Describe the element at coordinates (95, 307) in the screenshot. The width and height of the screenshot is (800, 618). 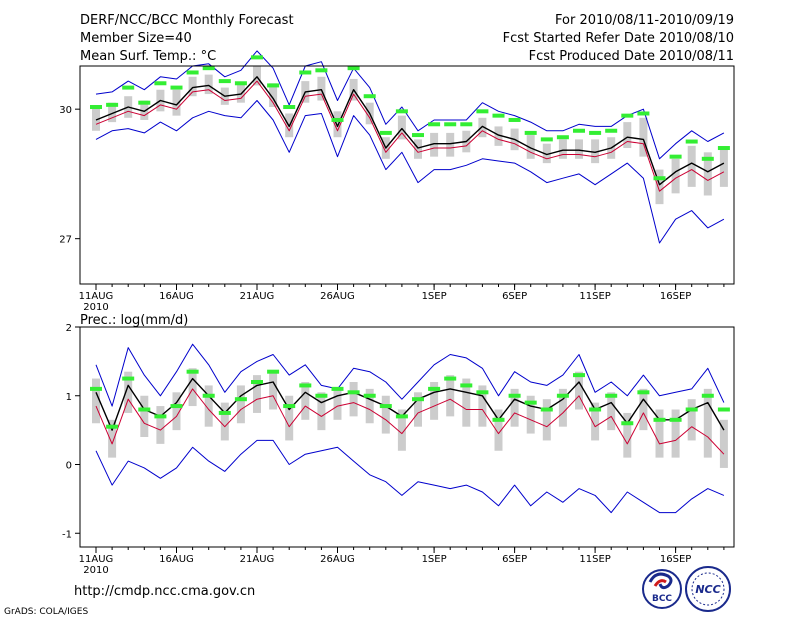
I see `temp-x-year-label: 2010` at that location.